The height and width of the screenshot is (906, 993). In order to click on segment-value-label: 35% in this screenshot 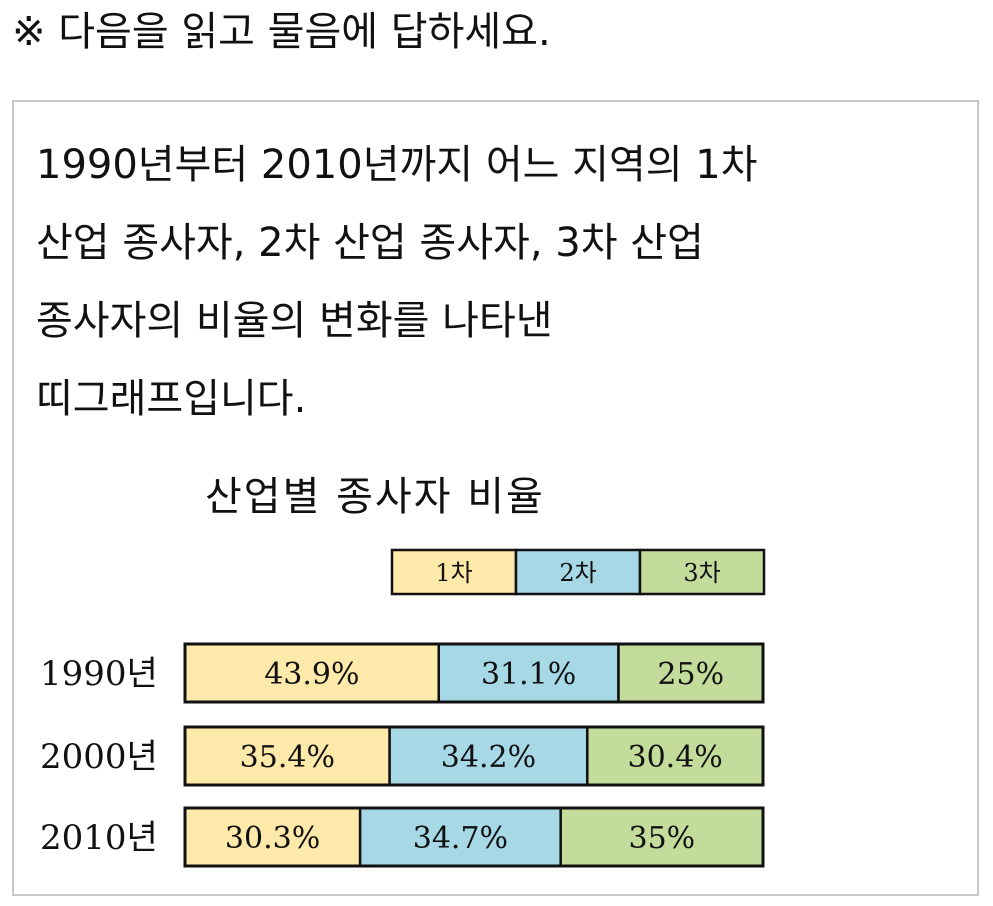, I will do `click(662, 838)`.